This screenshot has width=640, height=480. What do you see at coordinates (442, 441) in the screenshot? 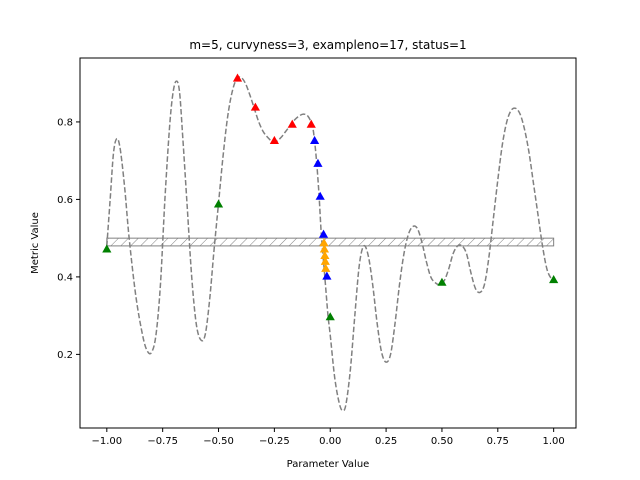
I see `x-tick-label: 0.50` at bounding box center [442, 441].